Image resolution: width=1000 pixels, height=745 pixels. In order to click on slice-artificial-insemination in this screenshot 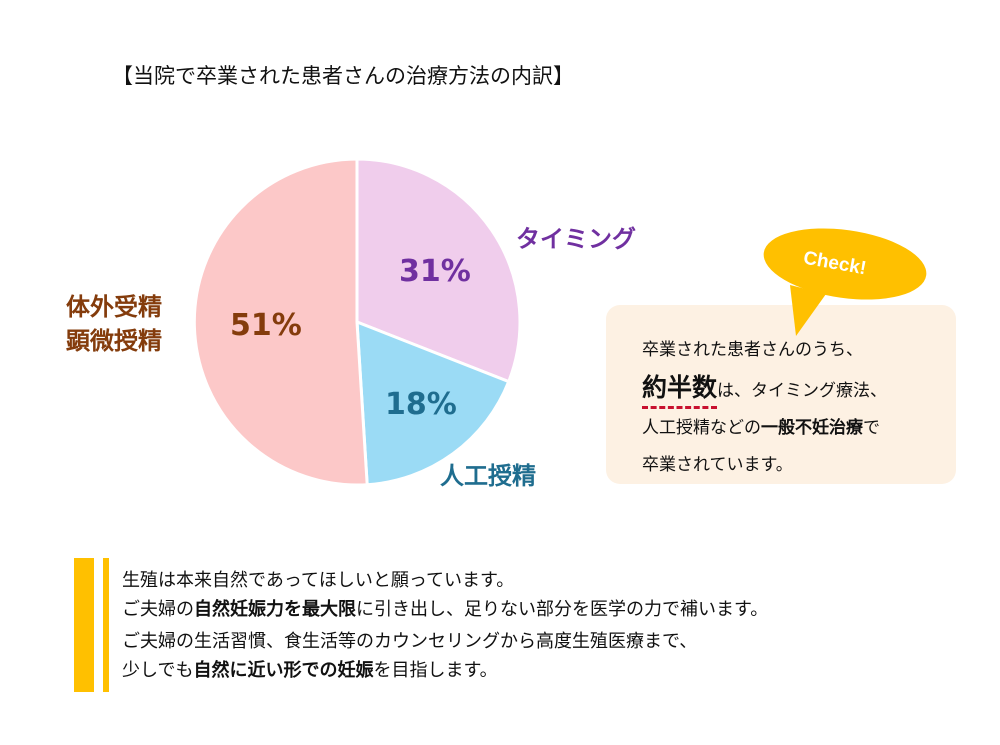, I will do `click(433, 403)`.